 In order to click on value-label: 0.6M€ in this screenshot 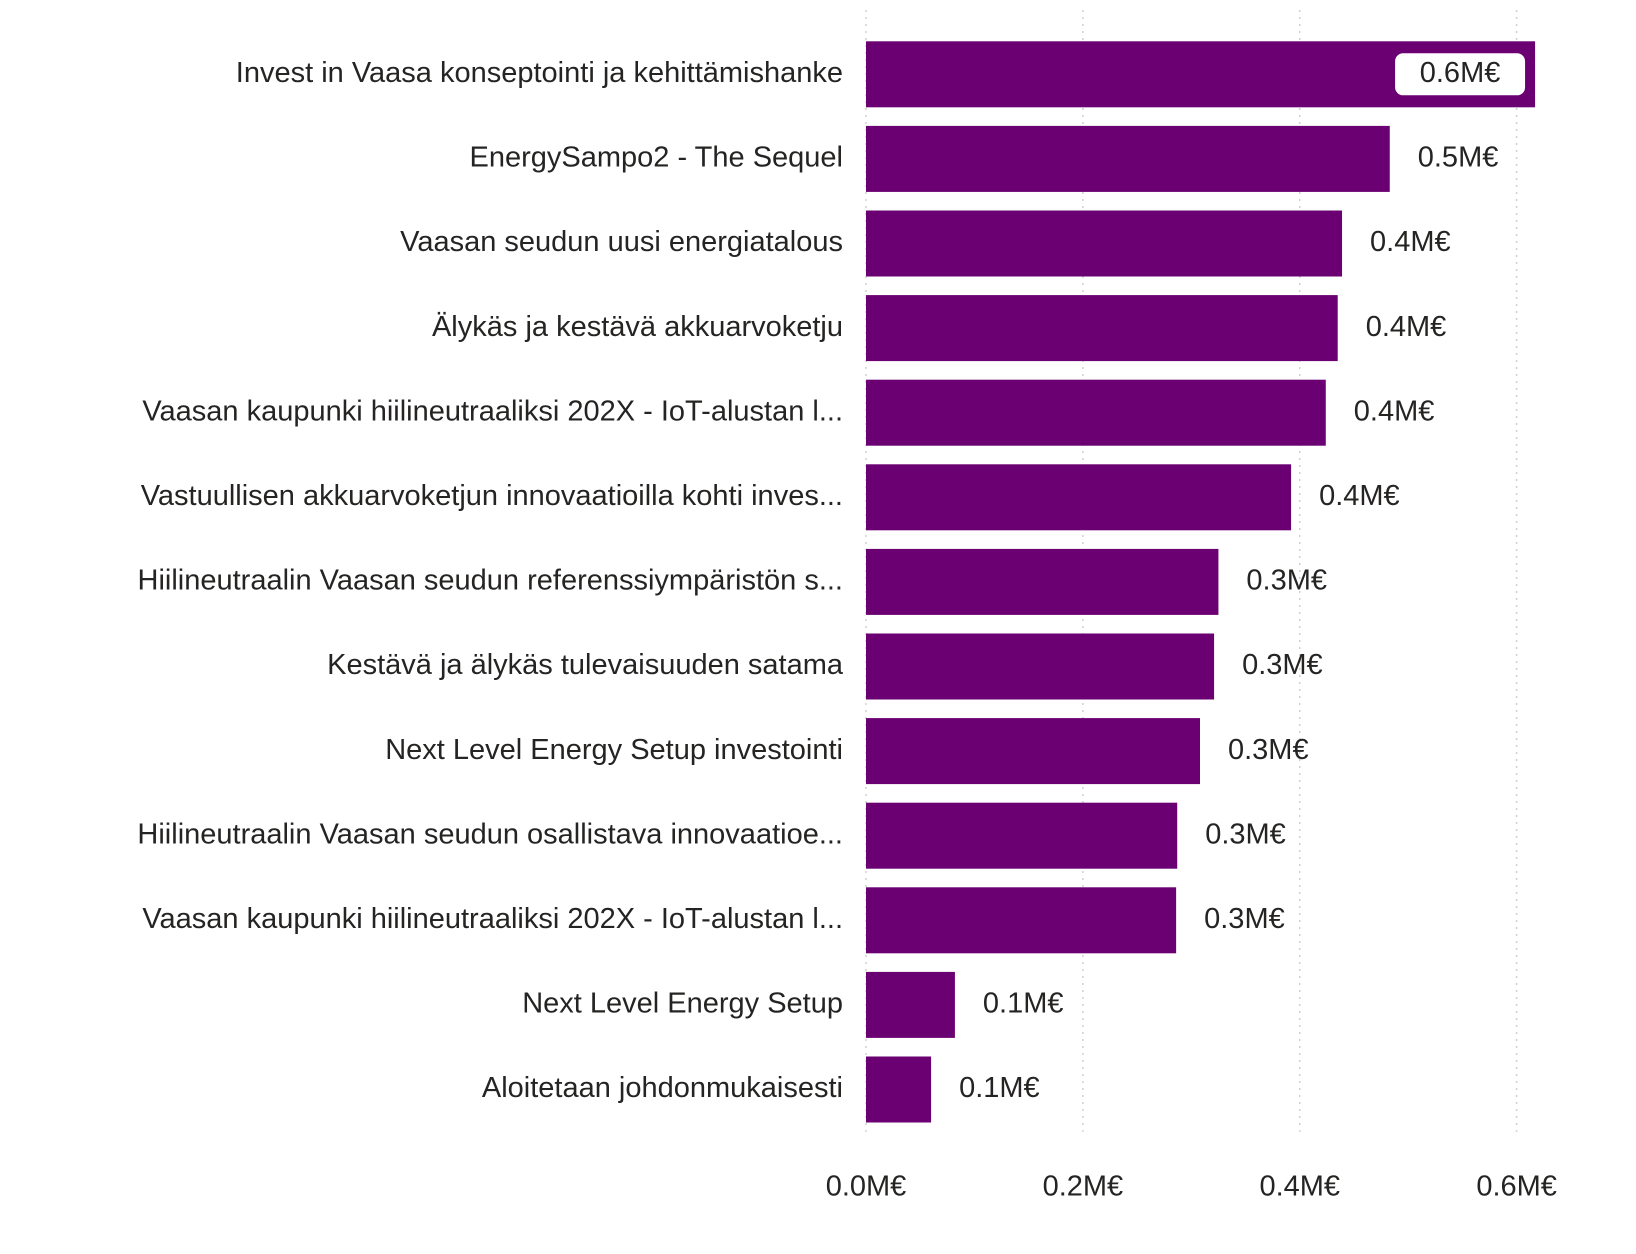, I will do `click(1460, 73)`.